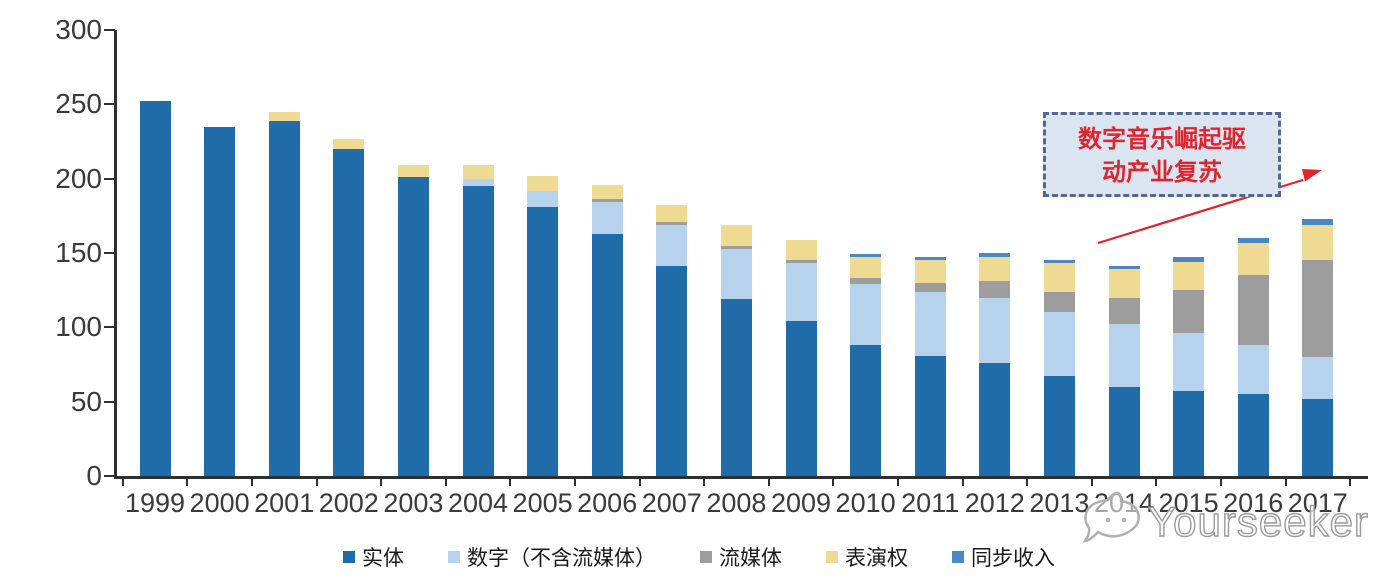 Image resolution: width=1398 pixels, height=582 pixels. Describe the element at coordinates (373, 557) in the screenshot. I see `legend-item: 实体` at that location.